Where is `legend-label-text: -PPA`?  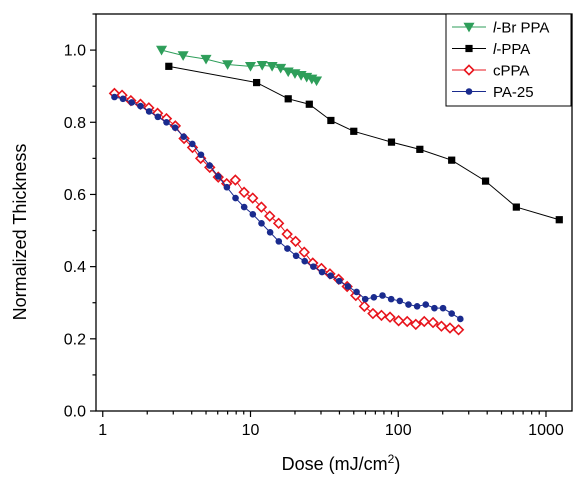
legend-label-text: -PPA is located at coordinates (513, 49).